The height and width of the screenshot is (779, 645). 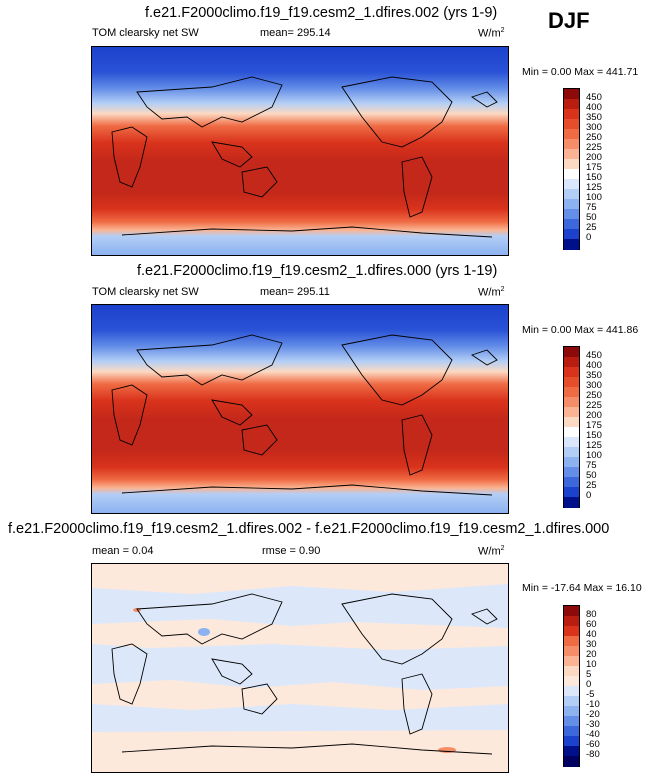 I want to click on panel-2-colorbar, so click(x=571, y=427).